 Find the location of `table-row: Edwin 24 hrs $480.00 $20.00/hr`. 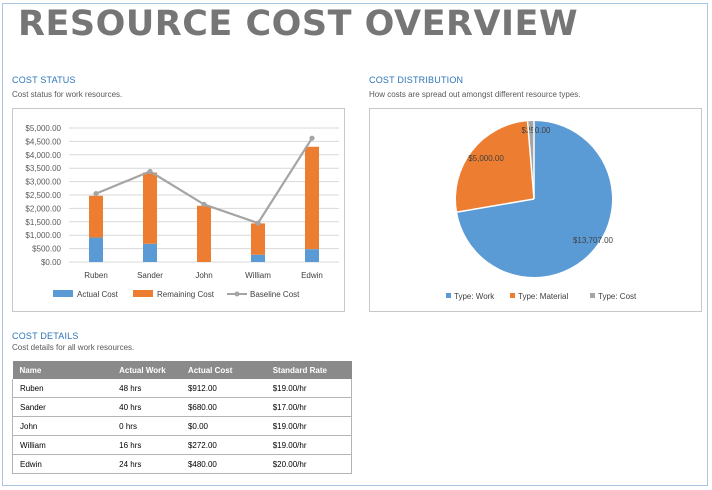

table-row: Edwin 24 hrs $480.00 $20.00/hr is located at coordinates (182, 464).